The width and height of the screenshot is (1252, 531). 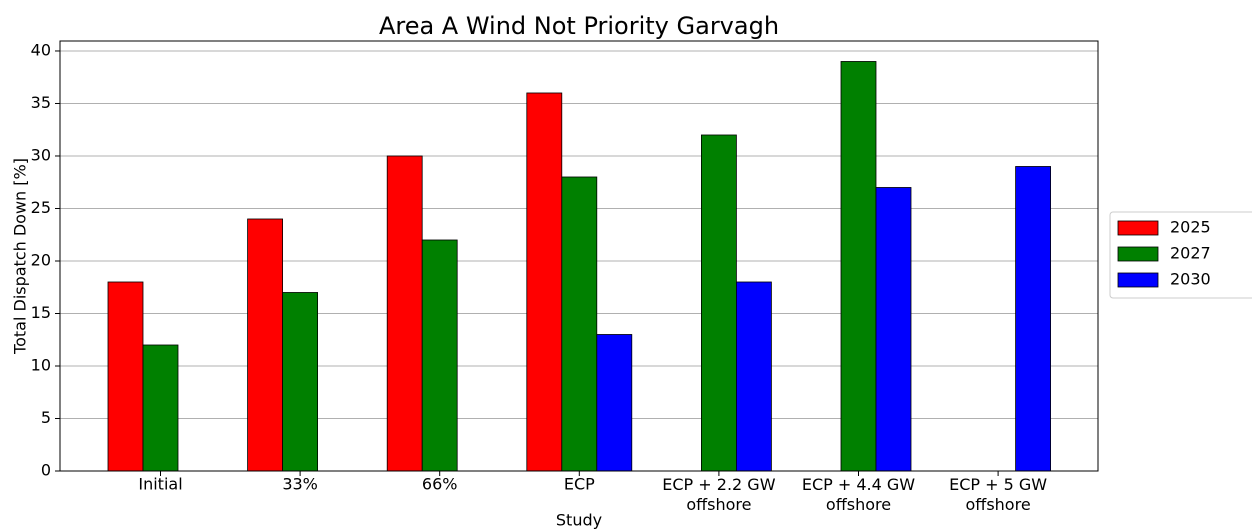 I want to click on legend-label: 2030, so click(x=1190, y=279).